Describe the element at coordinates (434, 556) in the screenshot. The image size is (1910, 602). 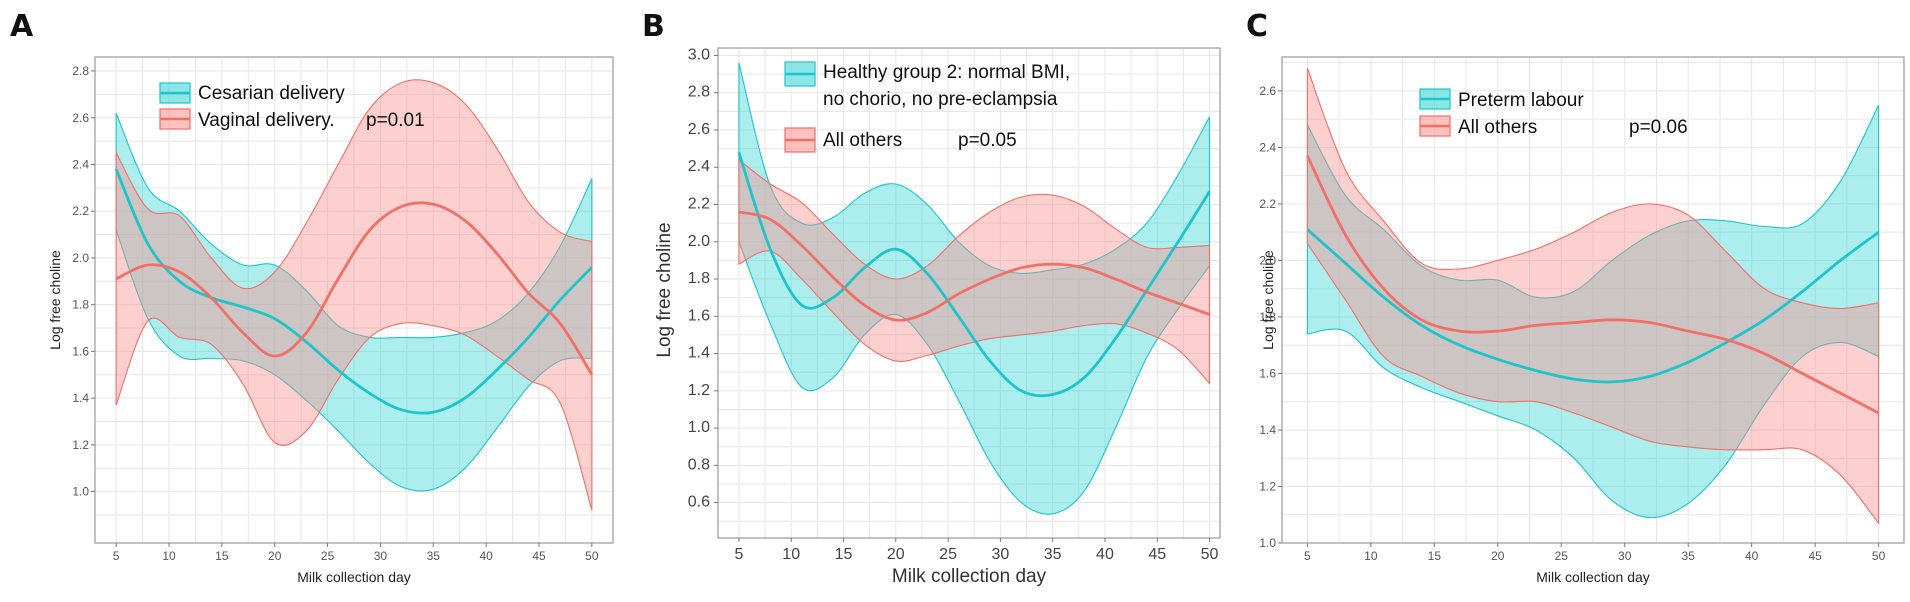
I see `panel-a-x-tick-label: 35` at that location.